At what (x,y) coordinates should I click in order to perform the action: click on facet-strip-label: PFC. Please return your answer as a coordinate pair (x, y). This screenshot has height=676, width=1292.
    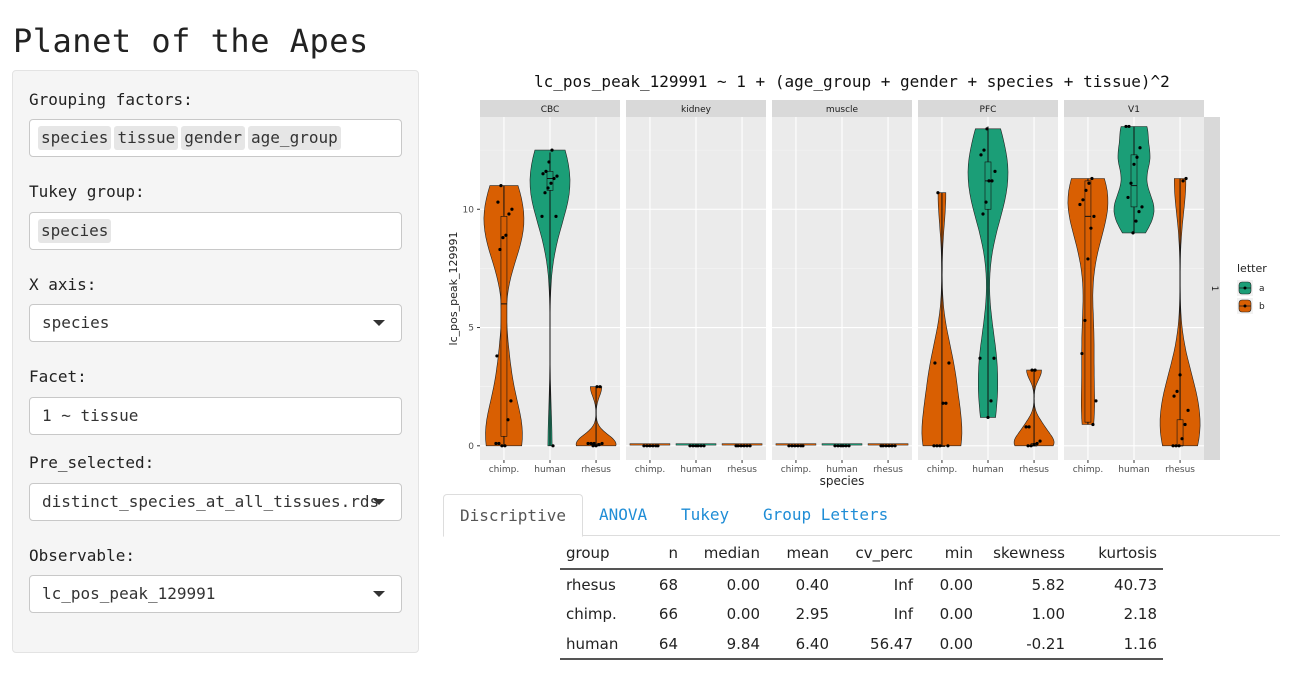
    Looking at the image, I should click on (988, 110).